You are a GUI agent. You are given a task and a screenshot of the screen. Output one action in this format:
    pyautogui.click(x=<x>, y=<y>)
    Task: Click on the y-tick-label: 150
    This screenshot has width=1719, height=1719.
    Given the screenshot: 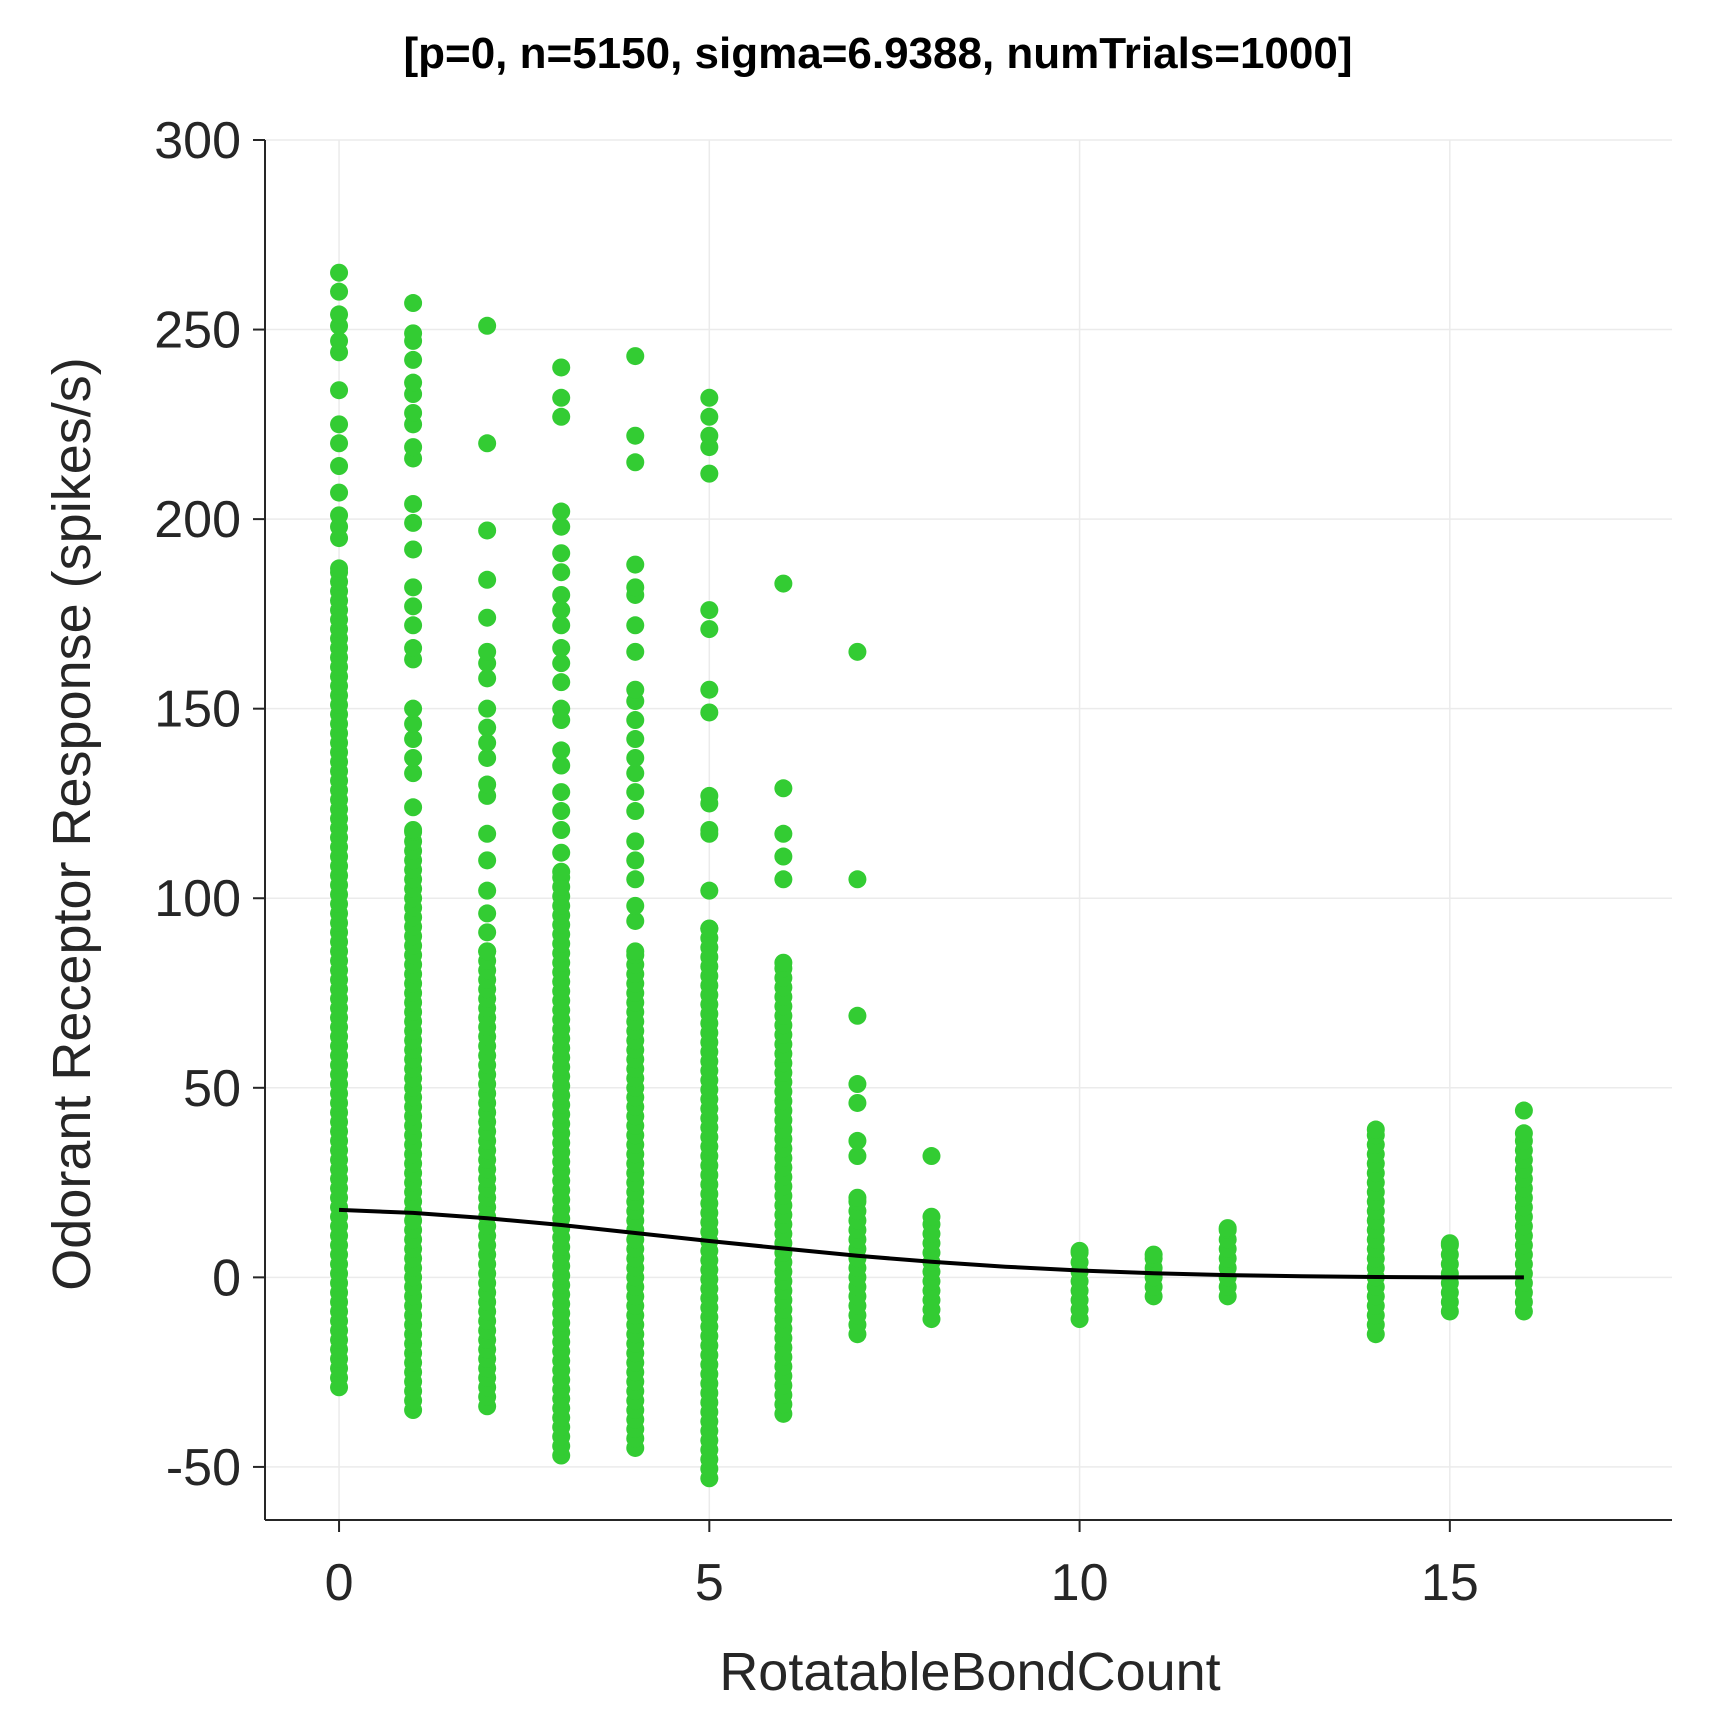 What is the action you would take?
    pyautogui.click(x=197, y=710)
    